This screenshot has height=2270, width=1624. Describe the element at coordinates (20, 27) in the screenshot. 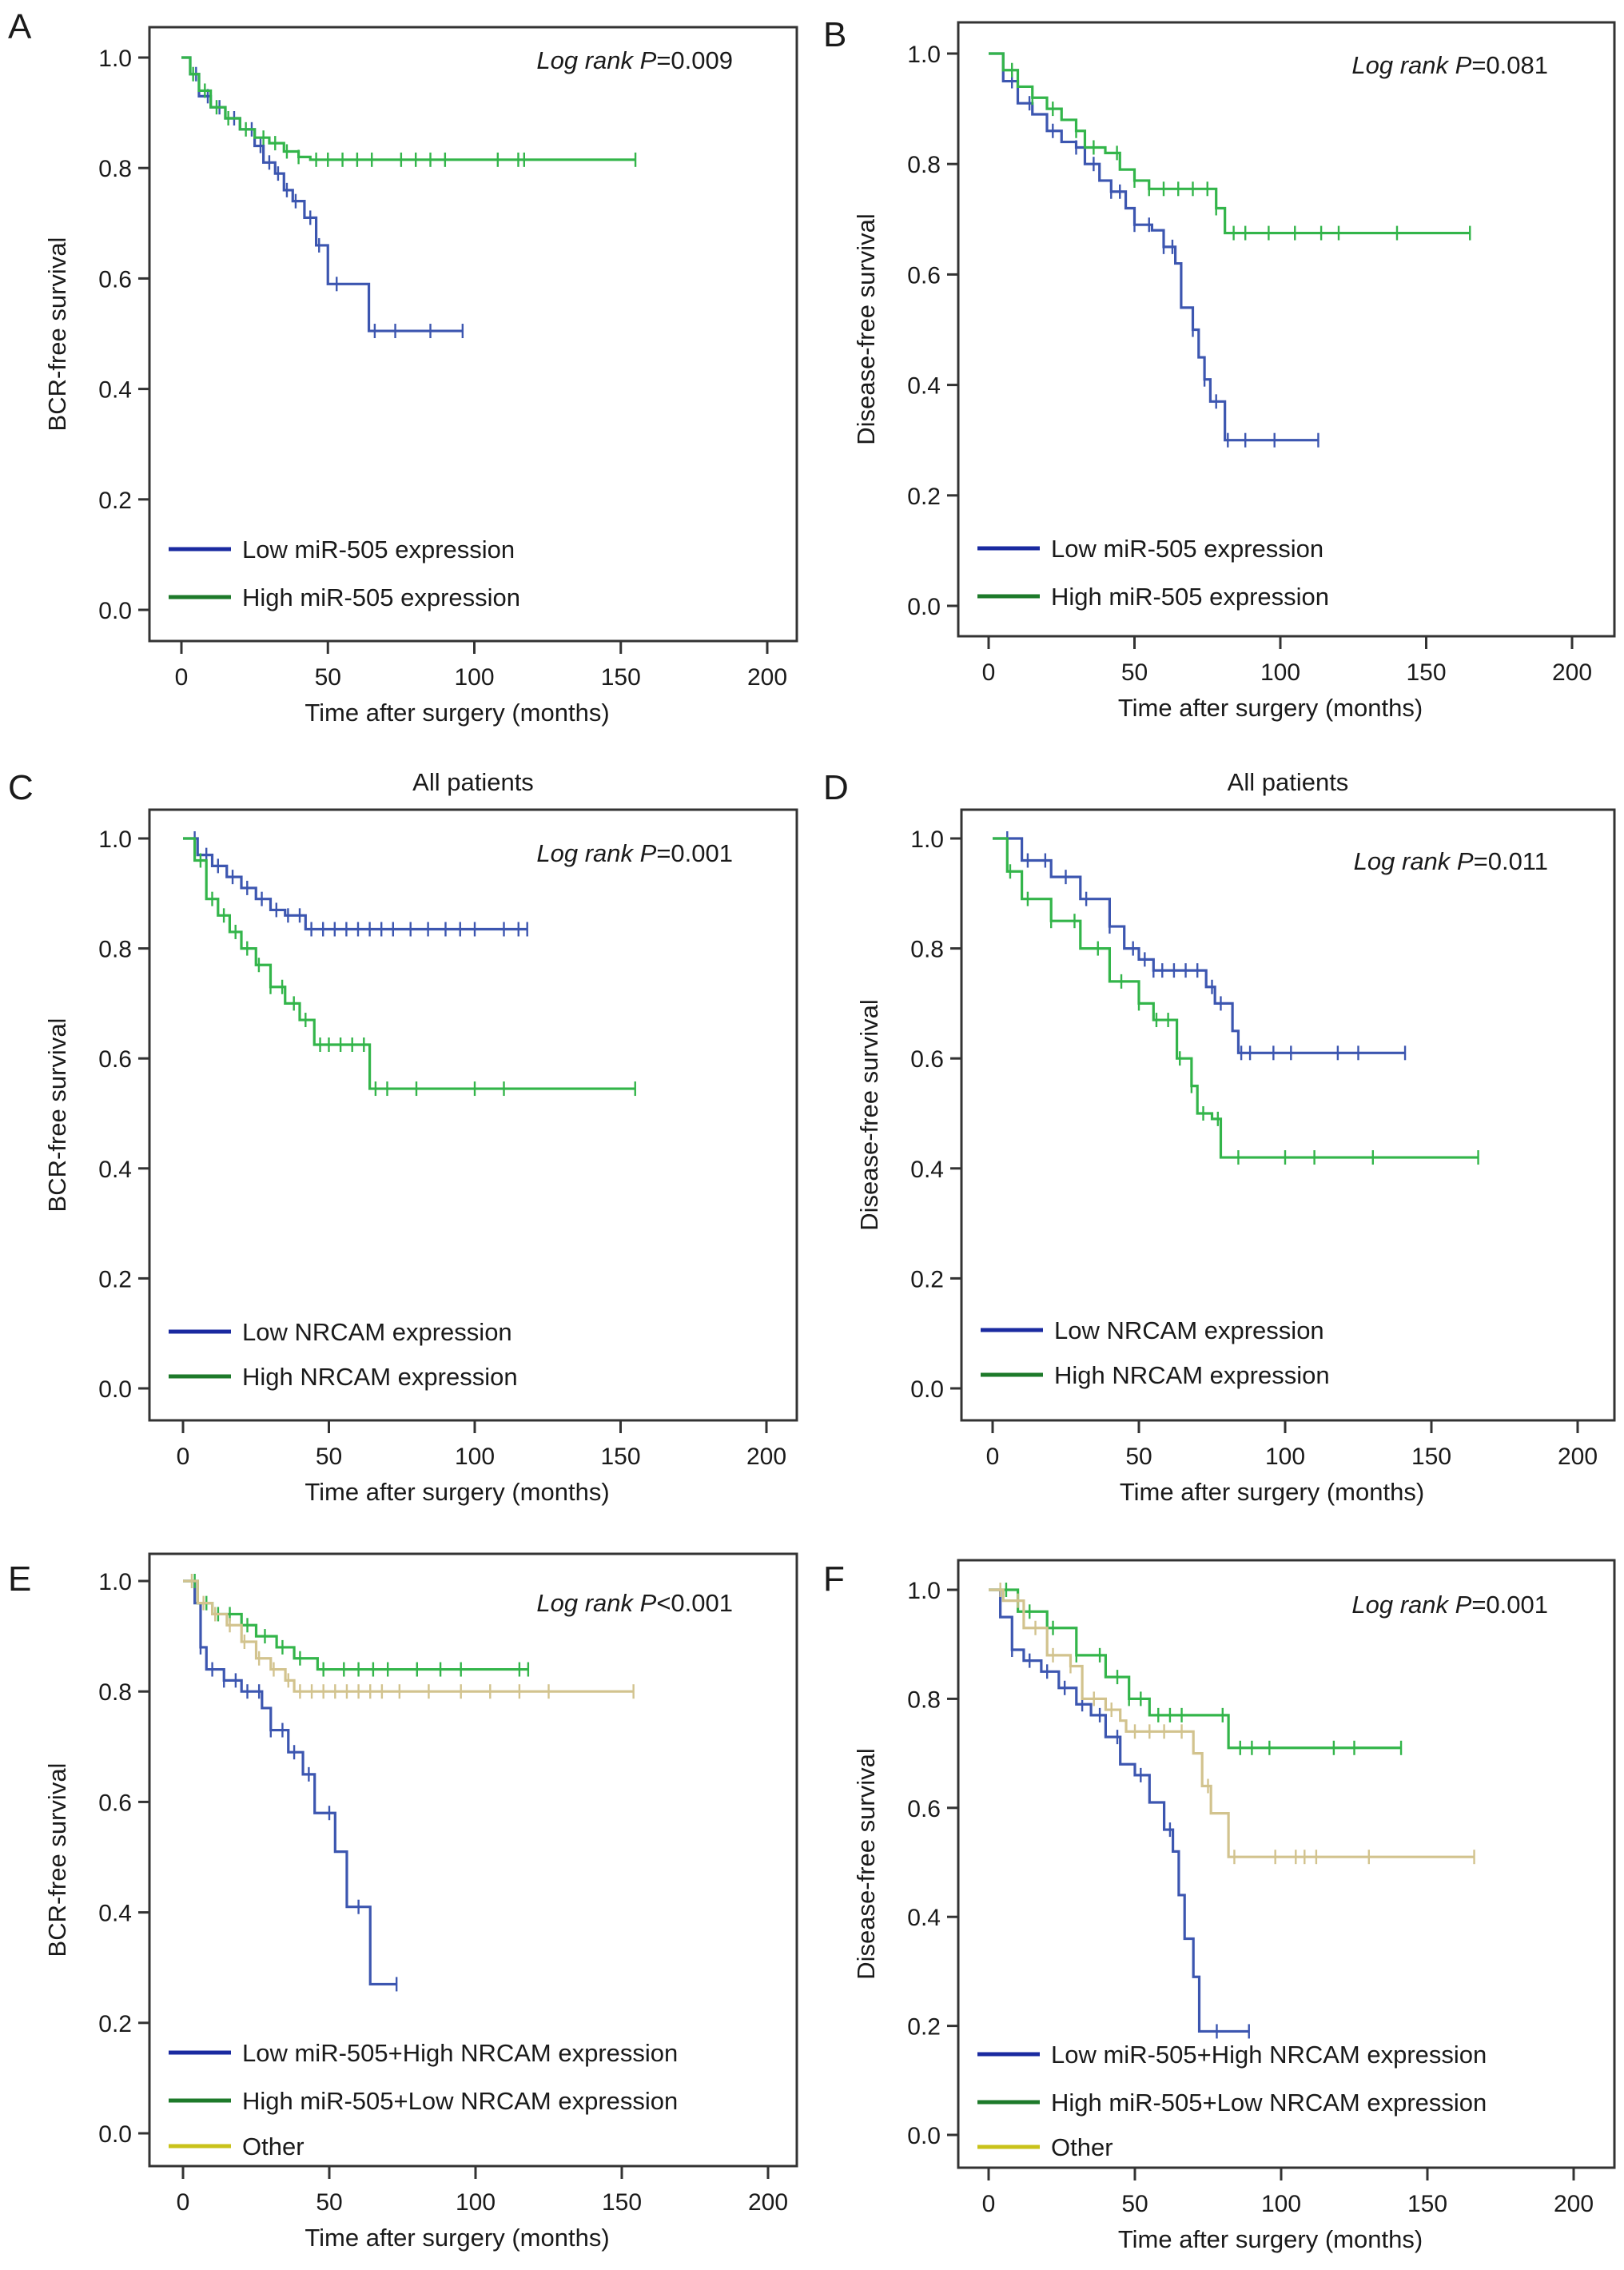

I see `panel-letter: A` at that location.